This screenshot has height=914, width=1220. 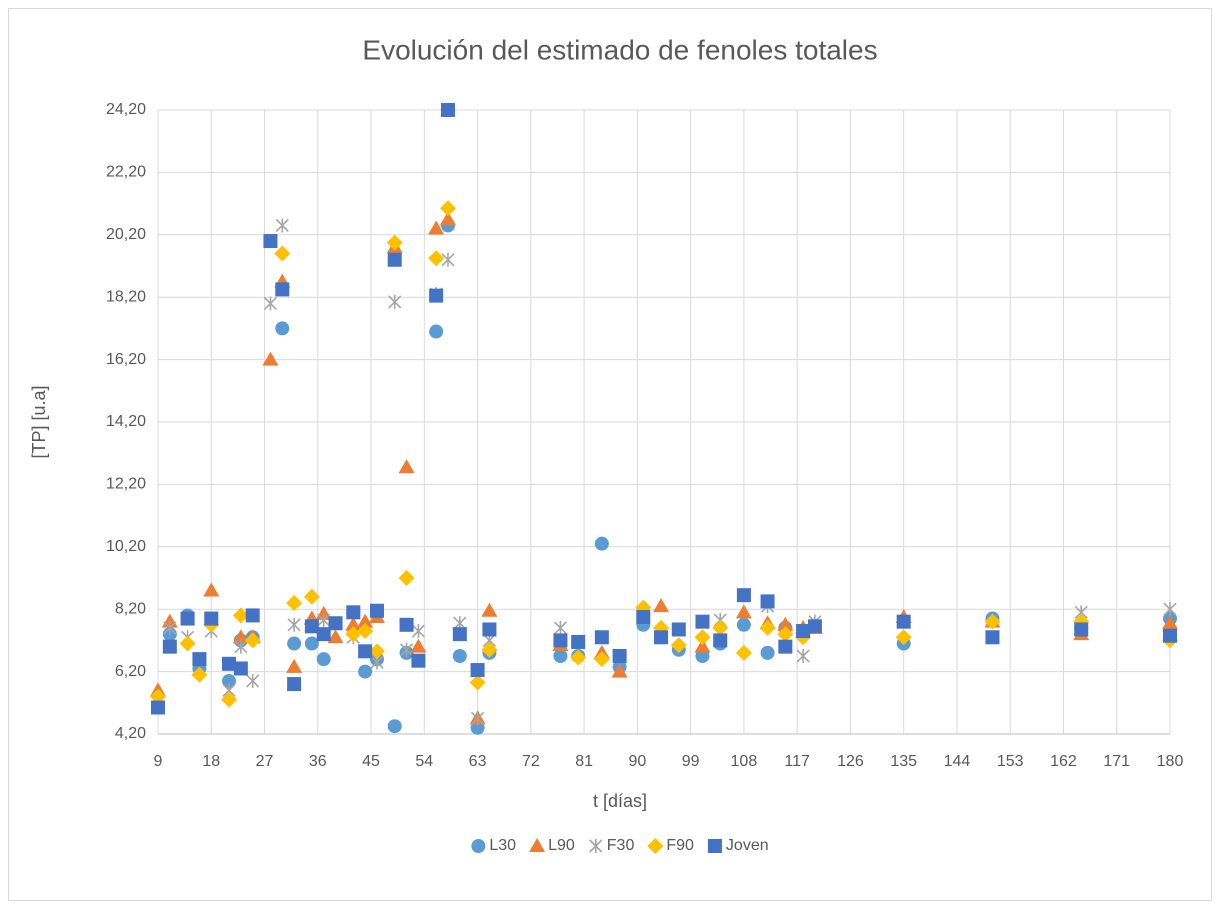 I want to click on y-tick-label: 18,20, so click(x=126, y=296).